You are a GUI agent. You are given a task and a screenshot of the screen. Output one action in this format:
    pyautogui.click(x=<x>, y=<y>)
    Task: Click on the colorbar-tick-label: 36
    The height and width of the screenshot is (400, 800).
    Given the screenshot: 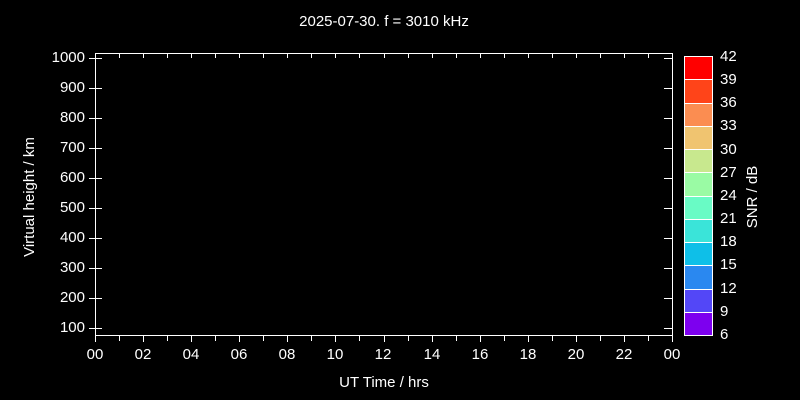 What is the action you would take?
    pyautogui.click(x=728, y=102)
    